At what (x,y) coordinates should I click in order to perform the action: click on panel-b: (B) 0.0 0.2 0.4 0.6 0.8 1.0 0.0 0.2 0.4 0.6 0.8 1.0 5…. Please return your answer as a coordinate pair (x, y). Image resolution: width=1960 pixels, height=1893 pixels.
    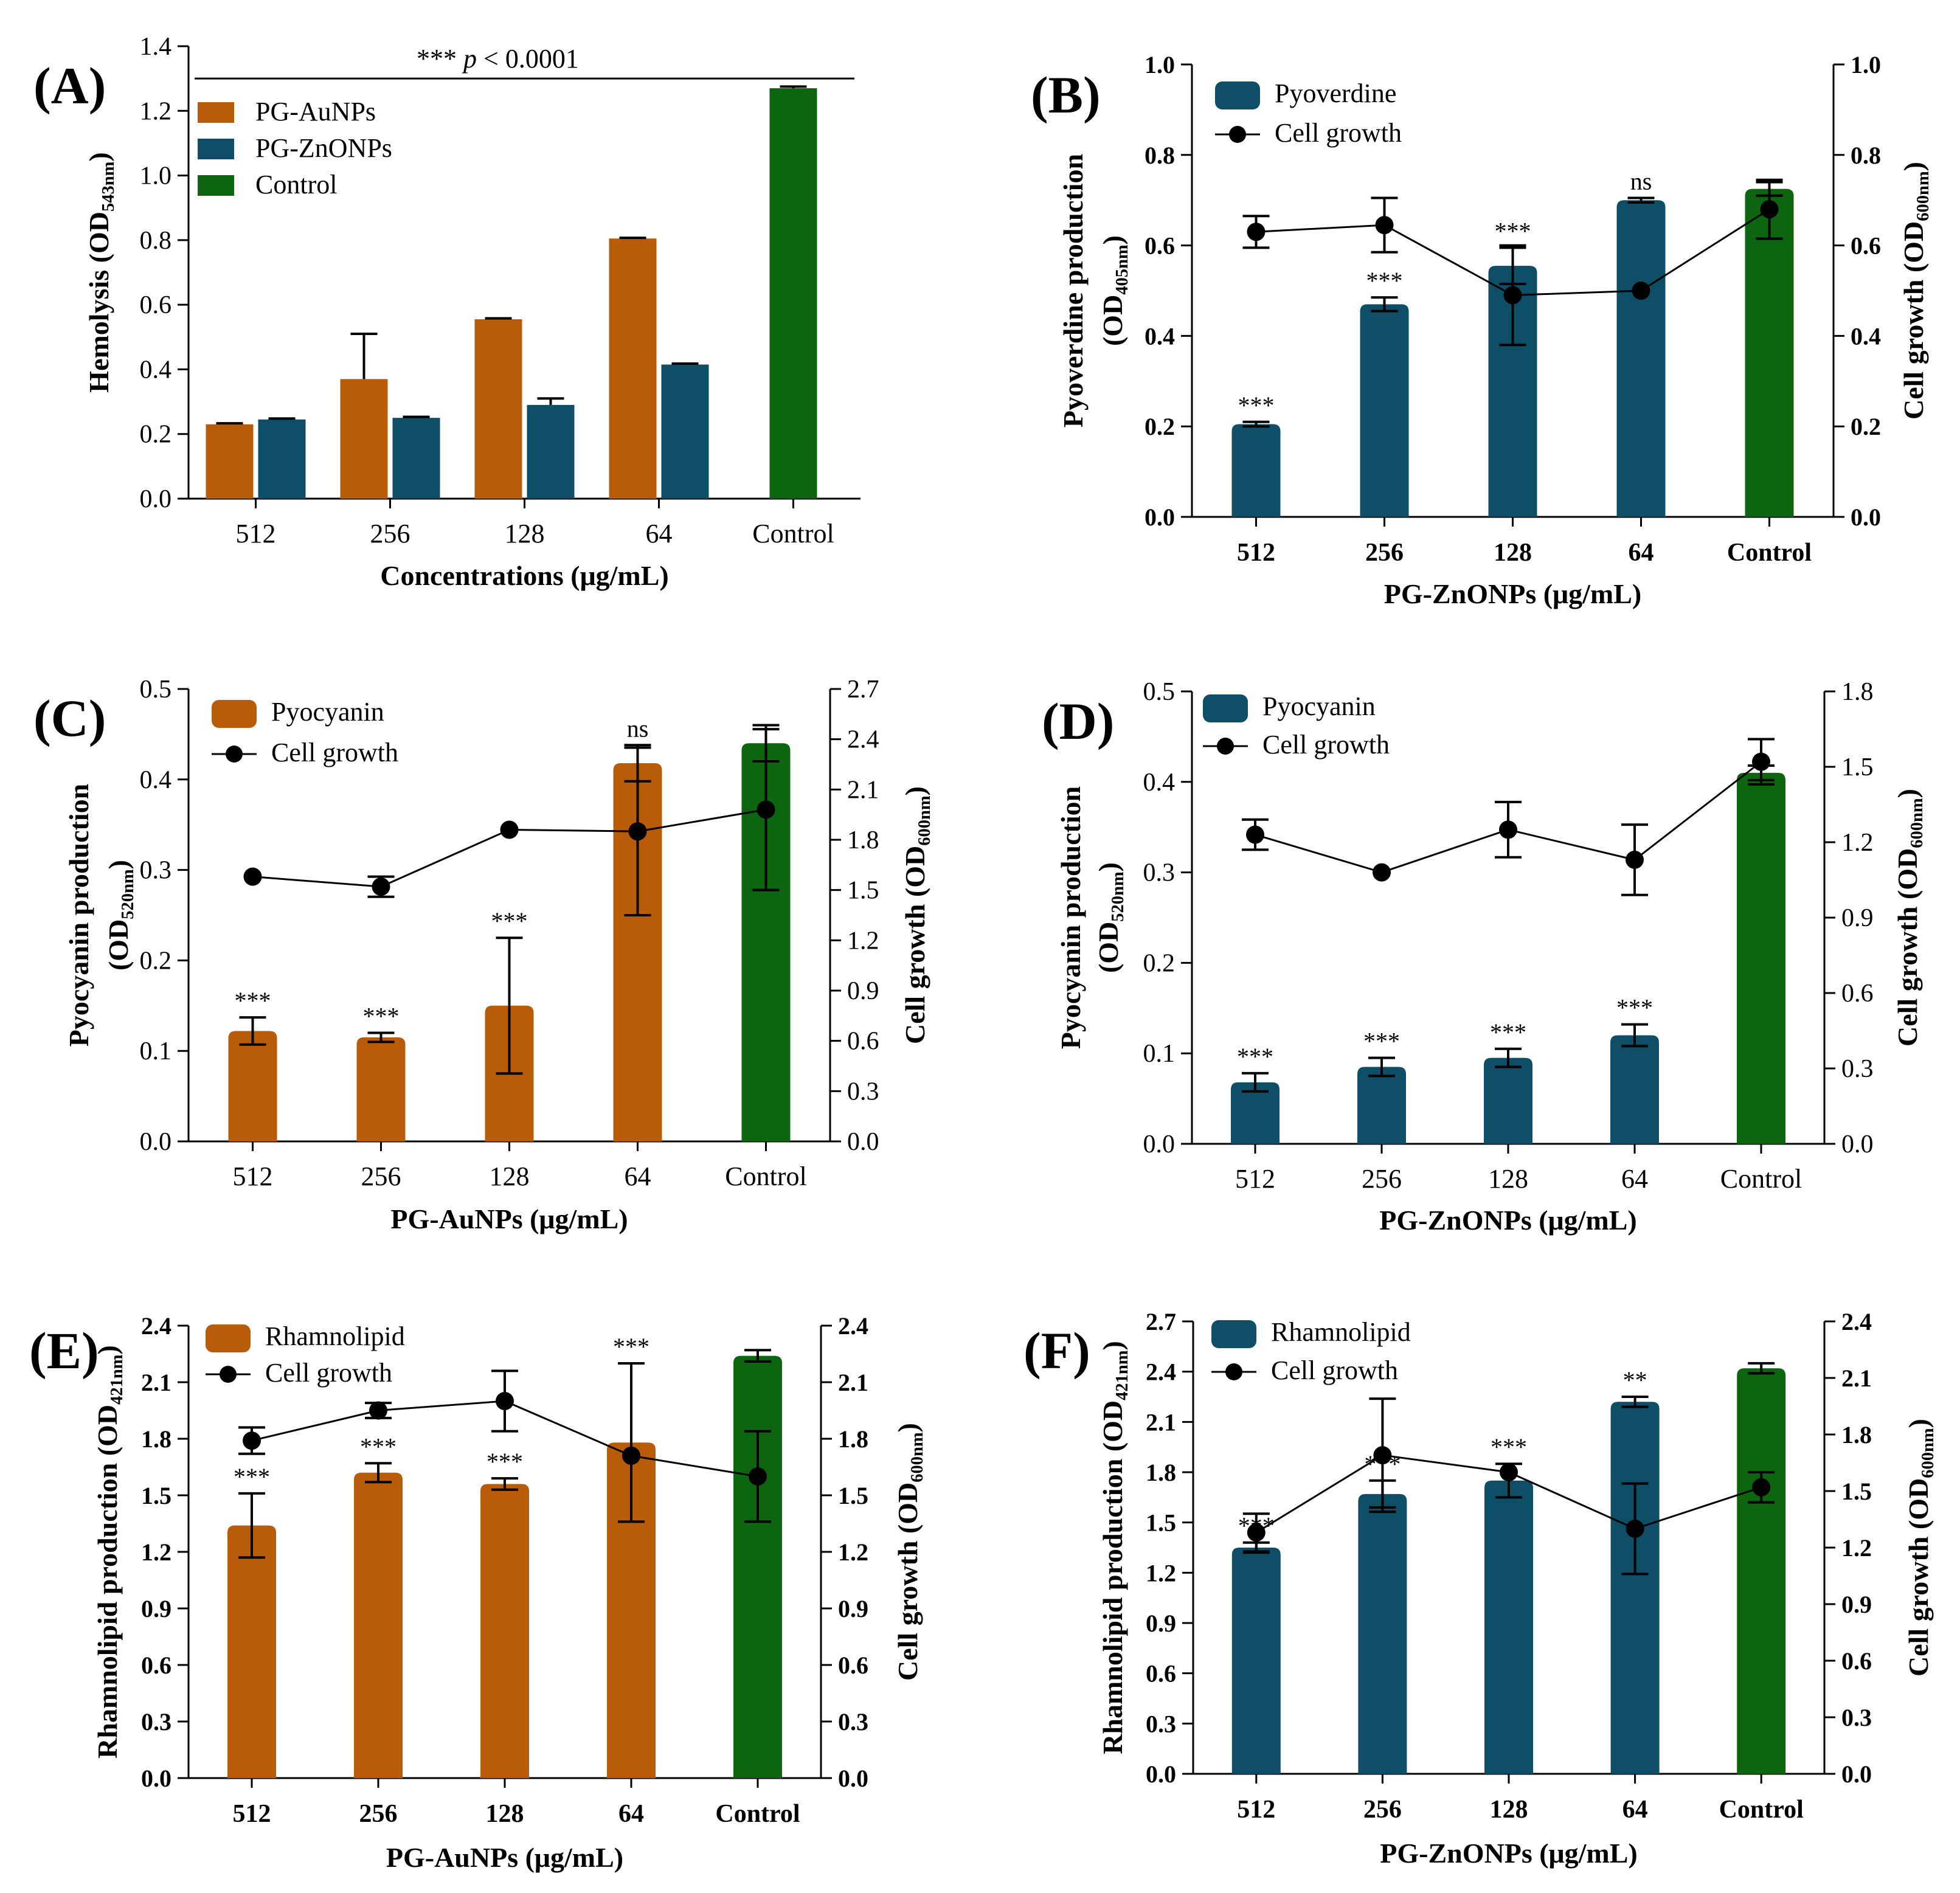
    Looking at the image, I should click on (1482, 330).